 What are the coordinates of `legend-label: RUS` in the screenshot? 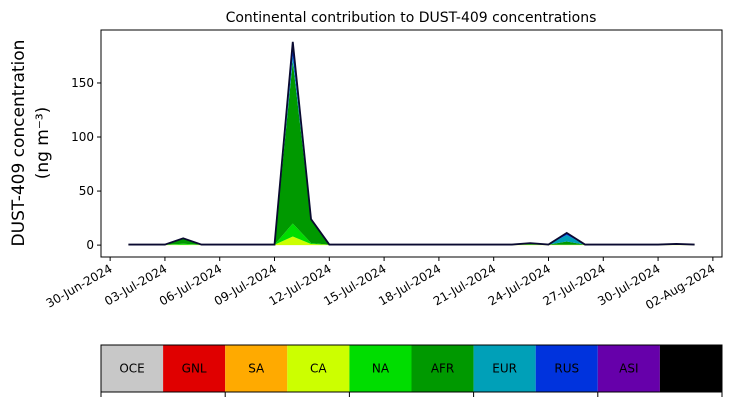 It's located at (566, 369).